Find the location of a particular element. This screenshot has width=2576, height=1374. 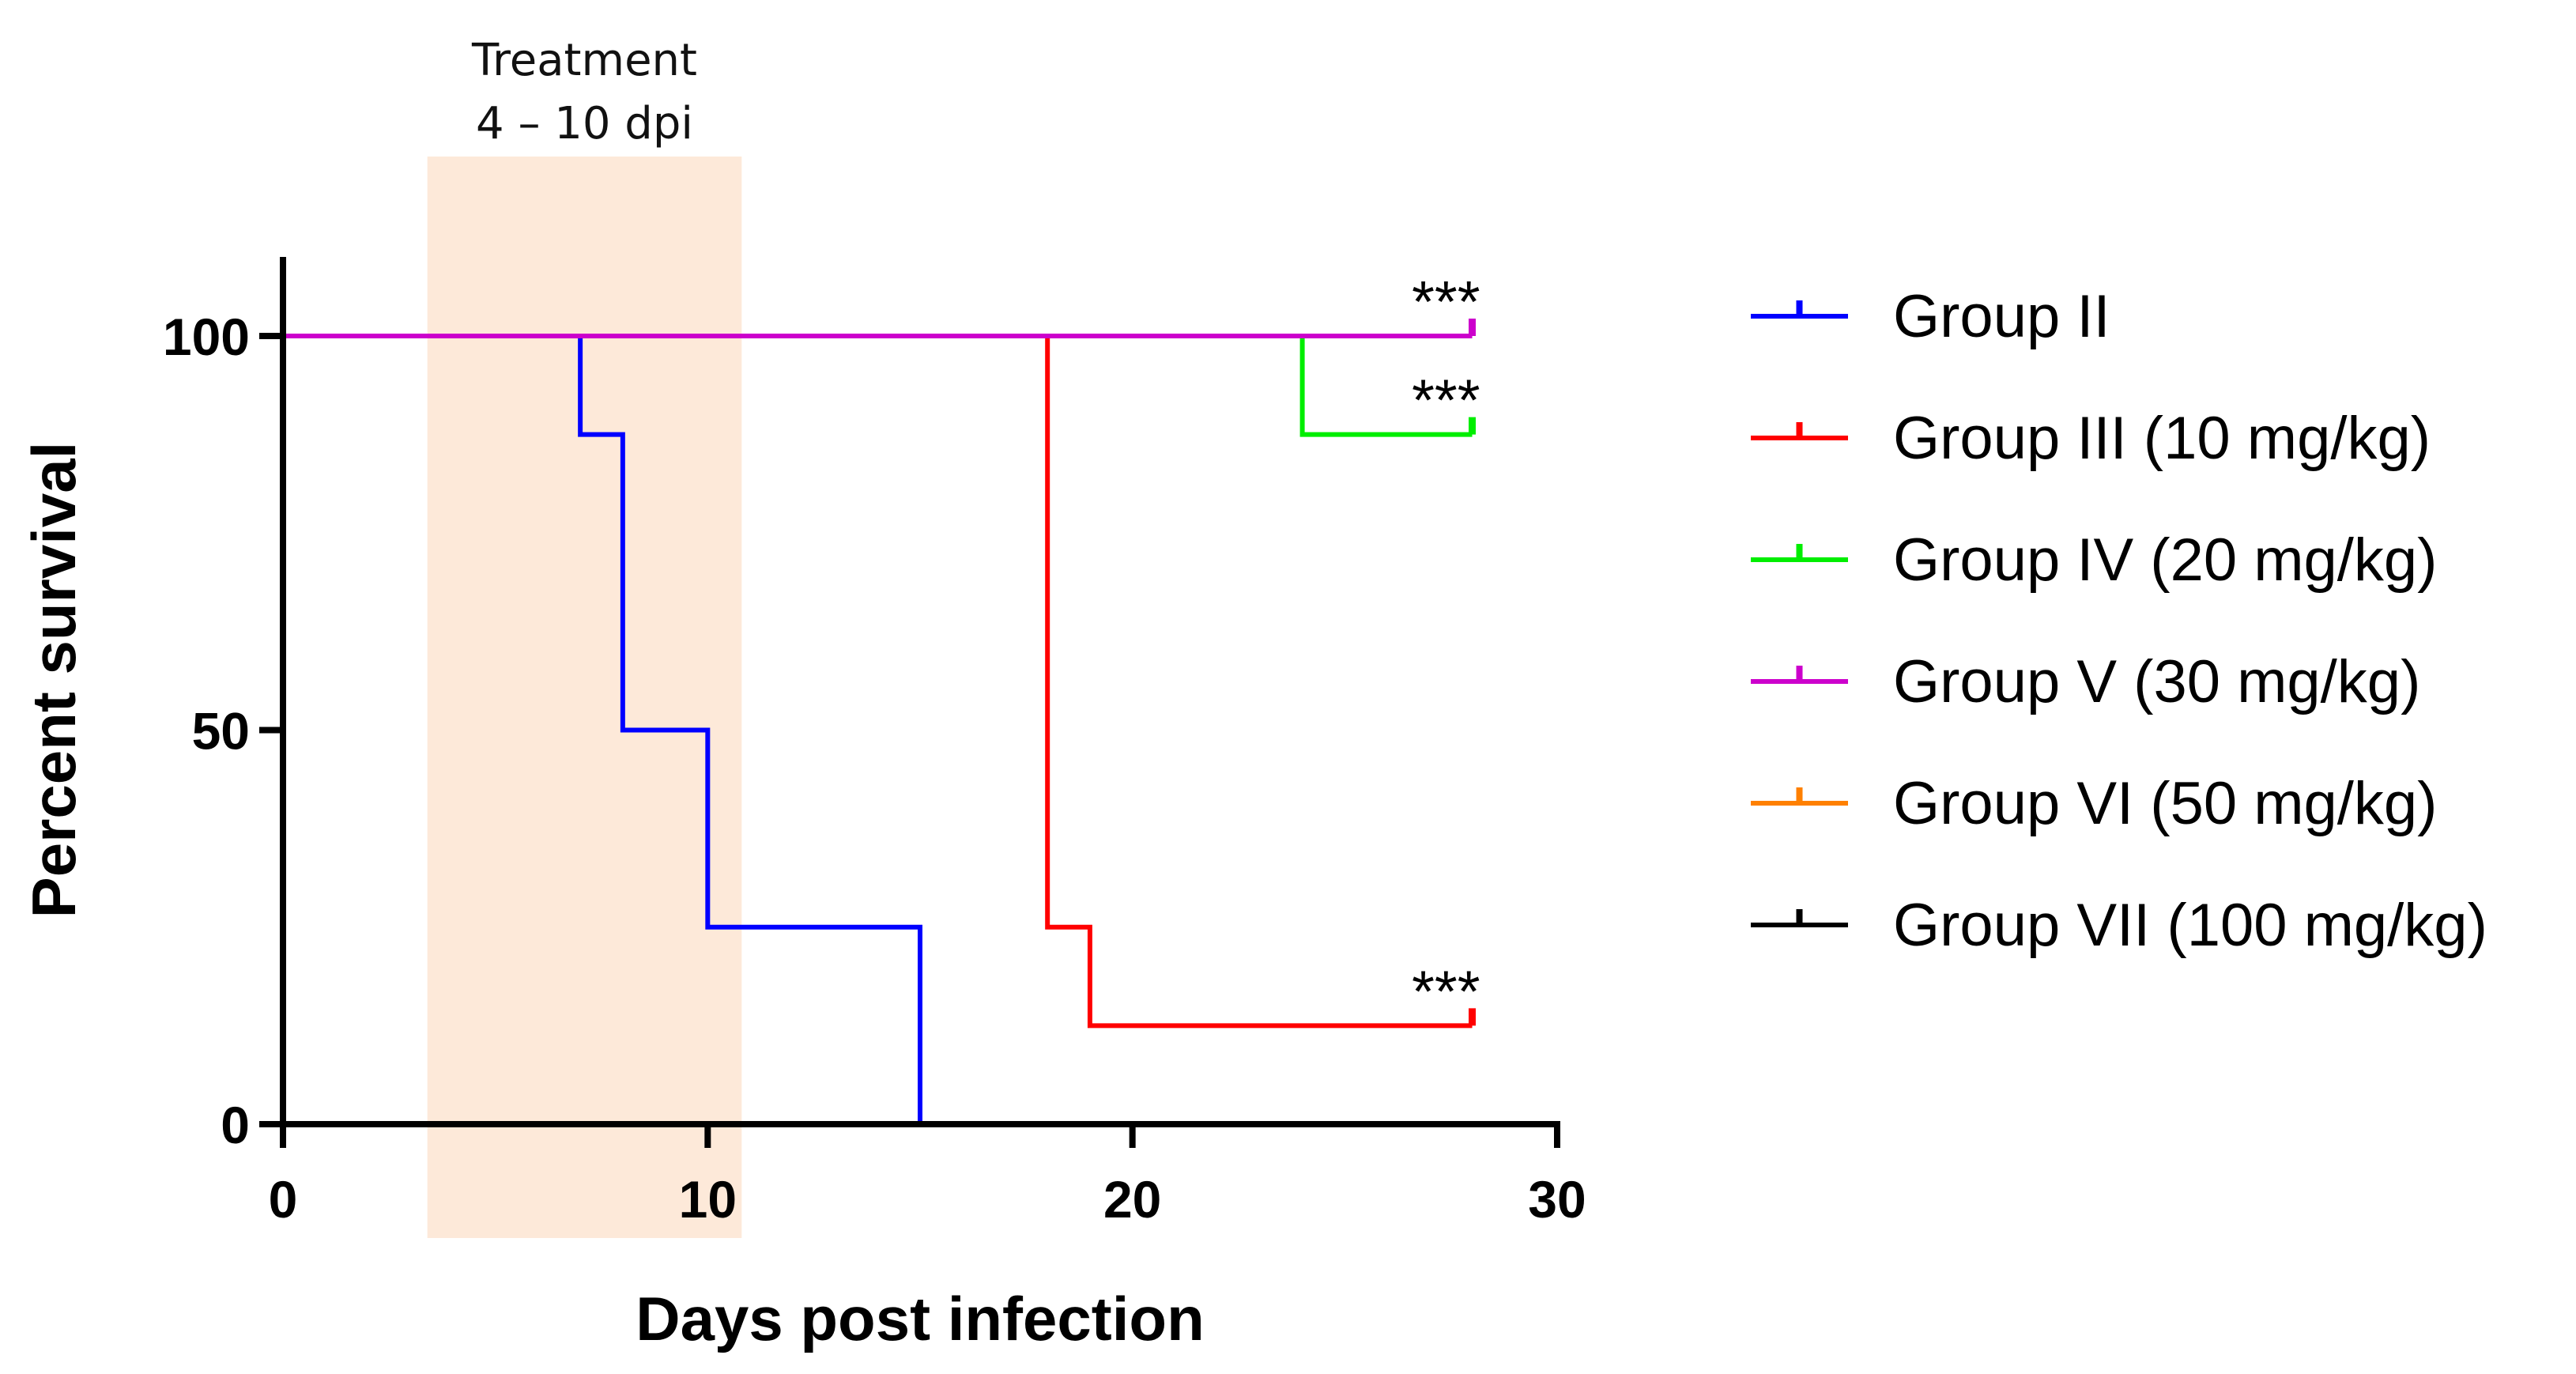

y-tick-label-2: 100 is located at coordinates (206, 337).